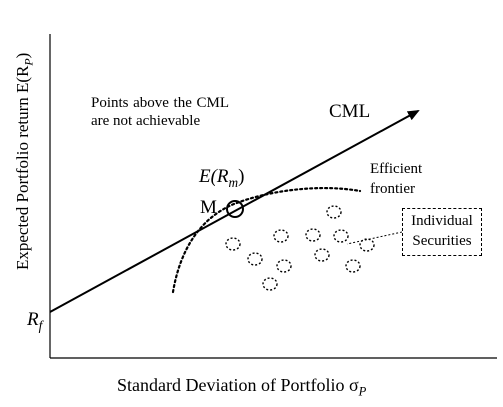 Image resolution: width=503 pixels, height=407 pixels. Describe the element at coordinates (28, 62) in the screenshot. I see `y-axis-label-sub: P` at that location.